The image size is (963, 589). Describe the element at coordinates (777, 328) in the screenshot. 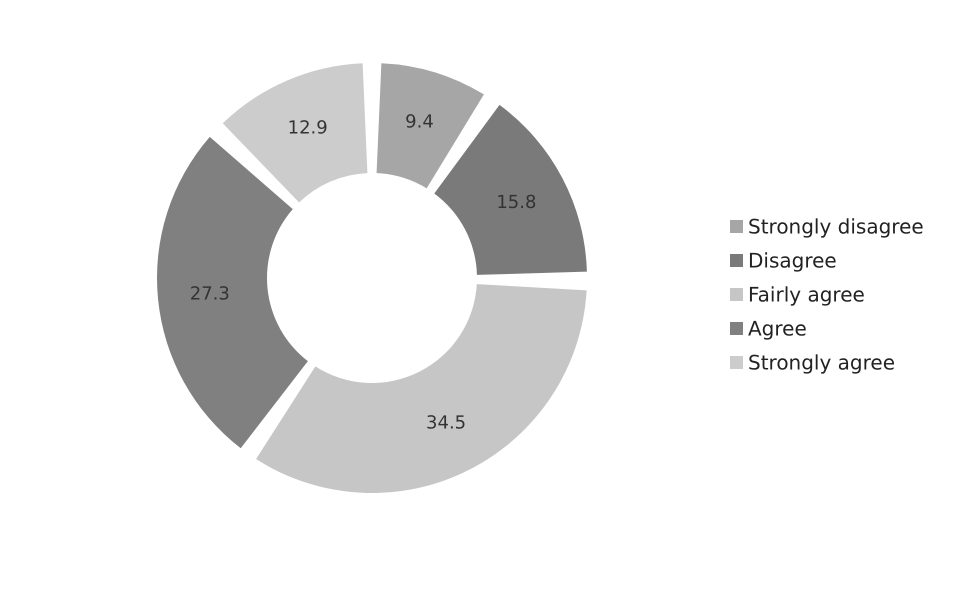

I see `legend-label: Agree` at that location.